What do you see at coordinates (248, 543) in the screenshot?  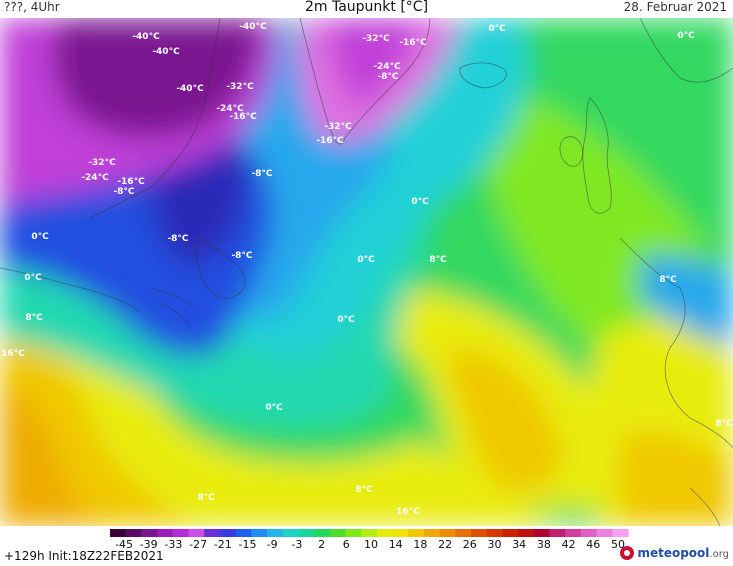 I see `legend-tick-label: -15` at bounding box center [248, 543].